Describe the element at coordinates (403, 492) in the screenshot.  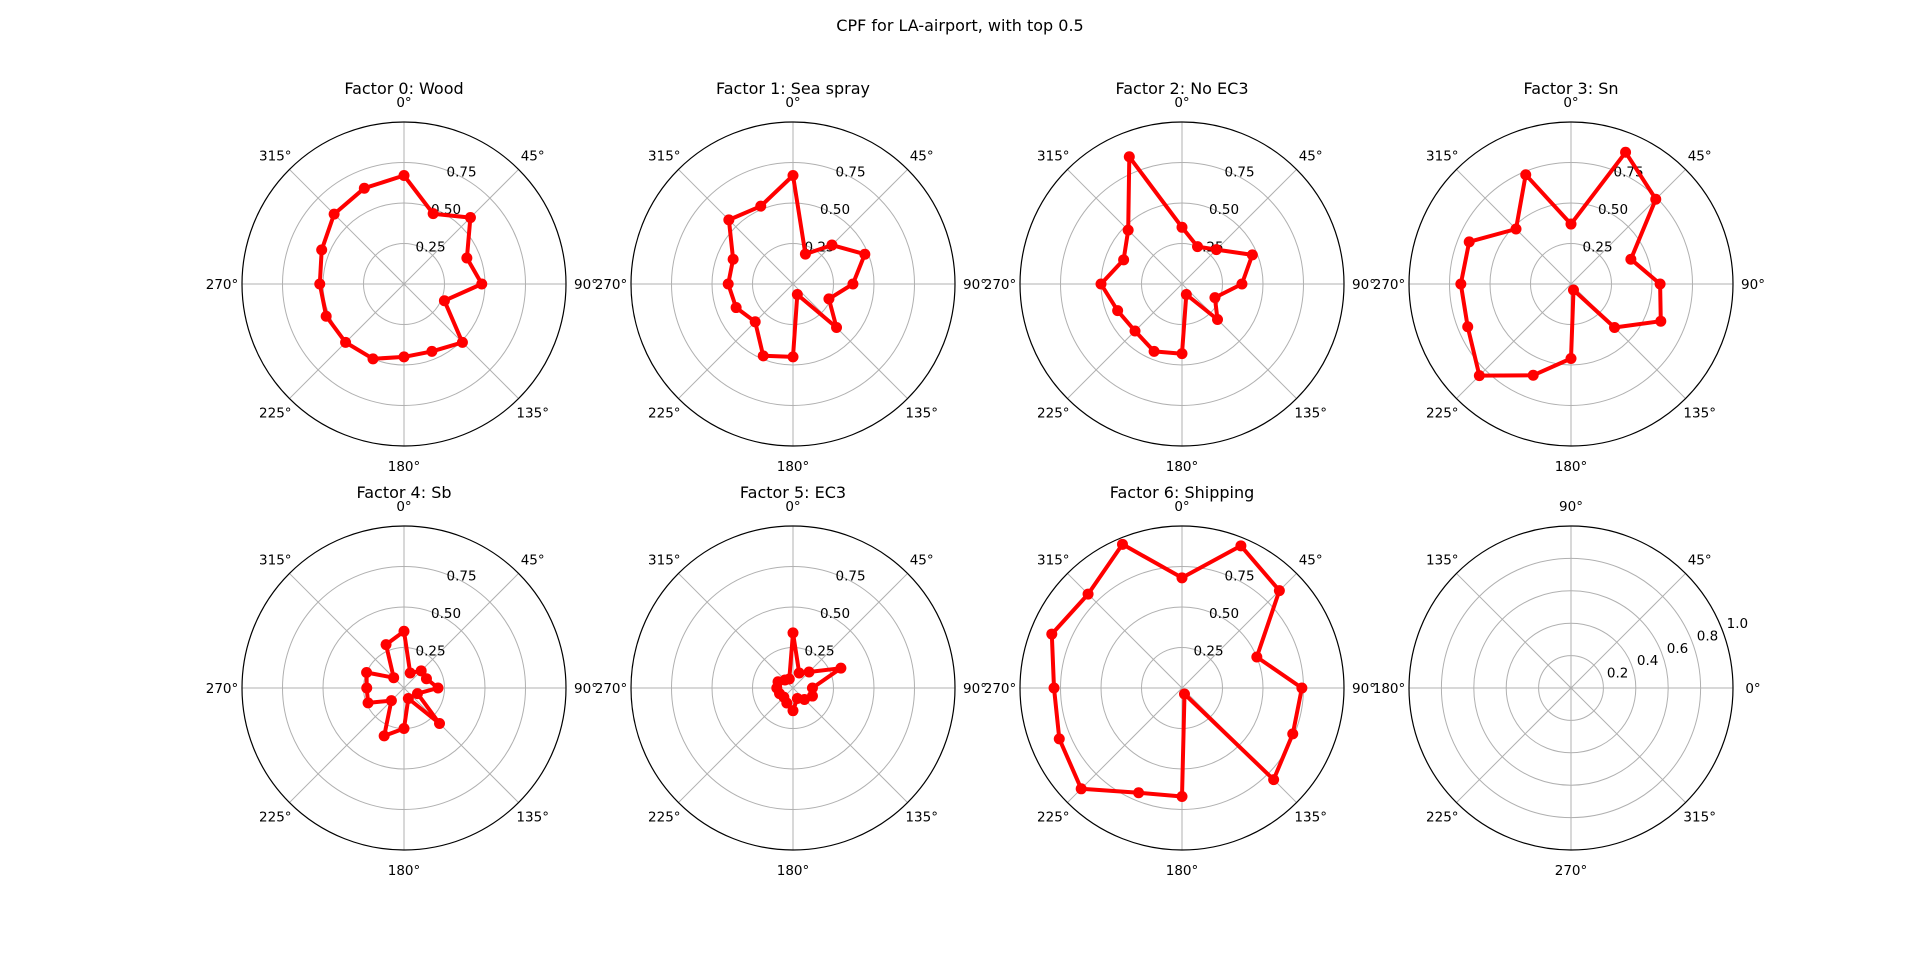
I see `panel-title: Factor 4: Sb` at that location.